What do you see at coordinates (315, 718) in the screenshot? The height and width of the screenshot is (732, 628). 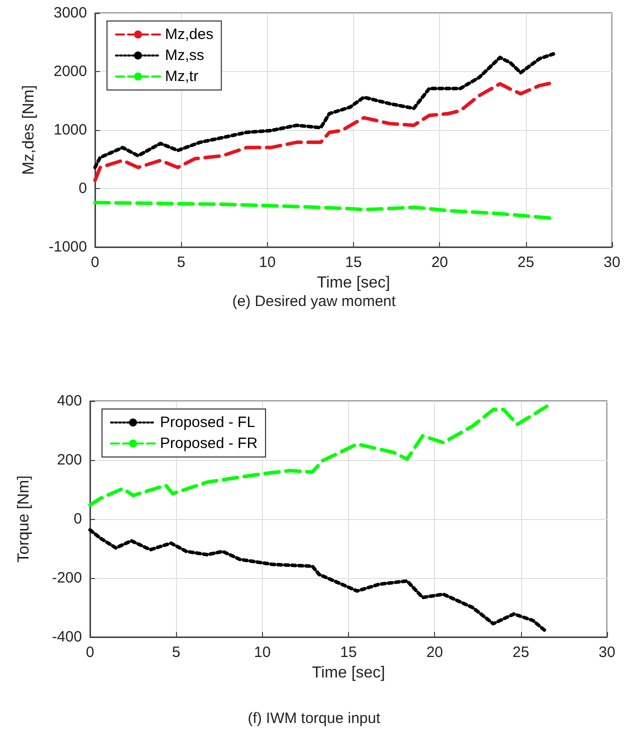 I see `text: (f) IWM torque input` at bounding box center [315, 718].